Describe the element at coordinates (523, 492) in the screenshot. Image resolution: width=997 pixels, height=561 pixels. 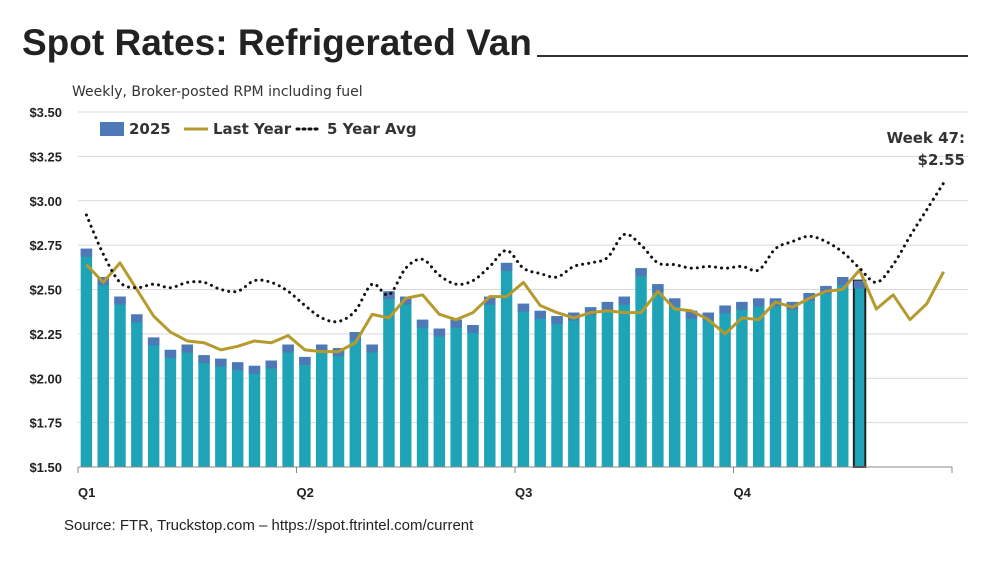
I see `x-tick-label: Q3` at that location.